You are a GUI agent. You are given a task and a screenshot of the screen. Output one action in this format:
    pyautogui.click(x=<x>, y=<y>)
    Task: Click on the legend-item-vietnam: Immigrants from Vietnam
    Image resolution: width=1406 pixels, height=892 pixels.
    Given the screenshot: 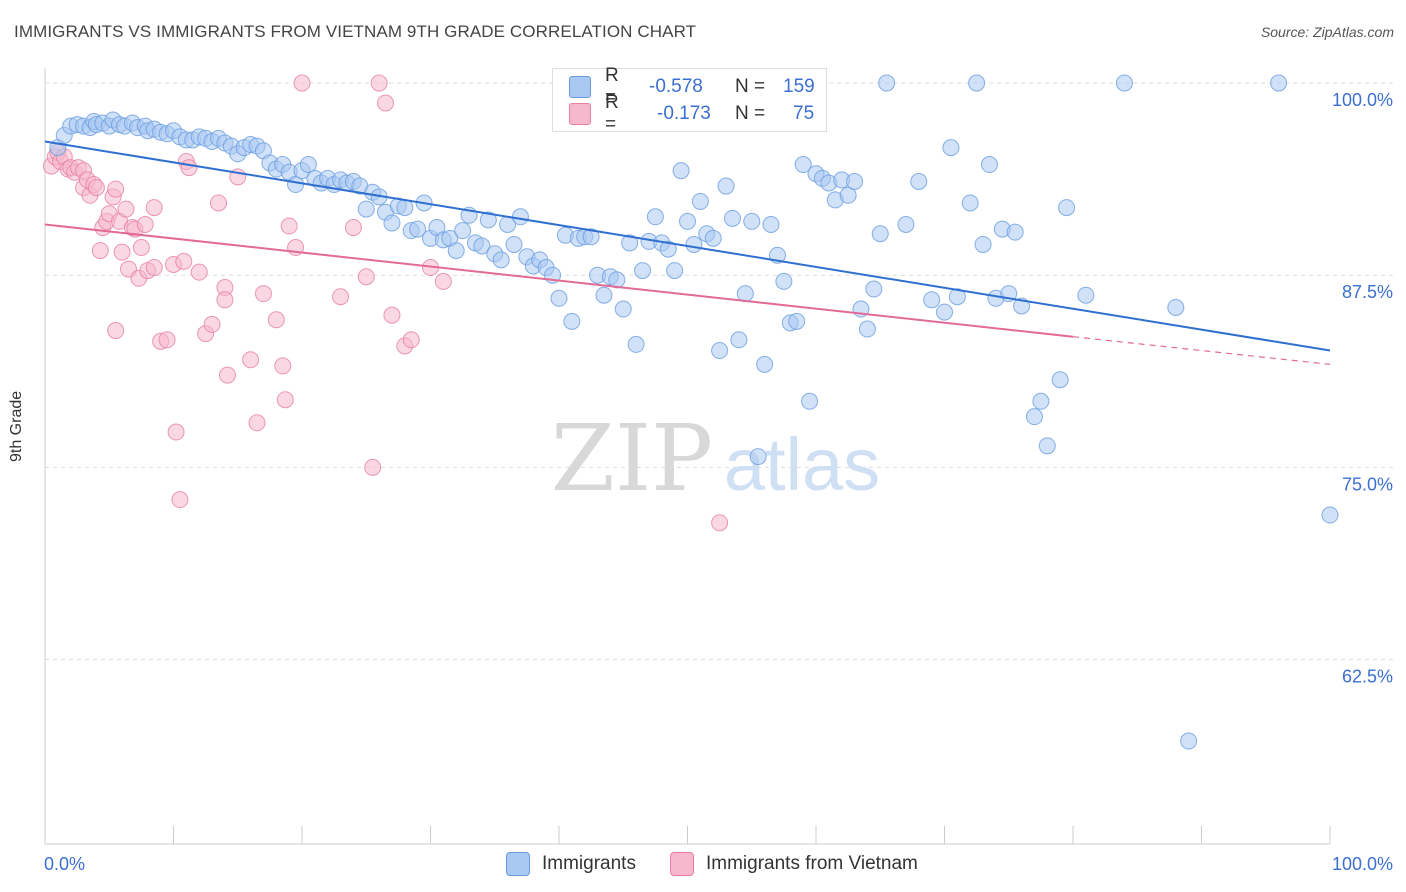 What is the action you would take?
    pyautogui.click(x=794, y=864)
    